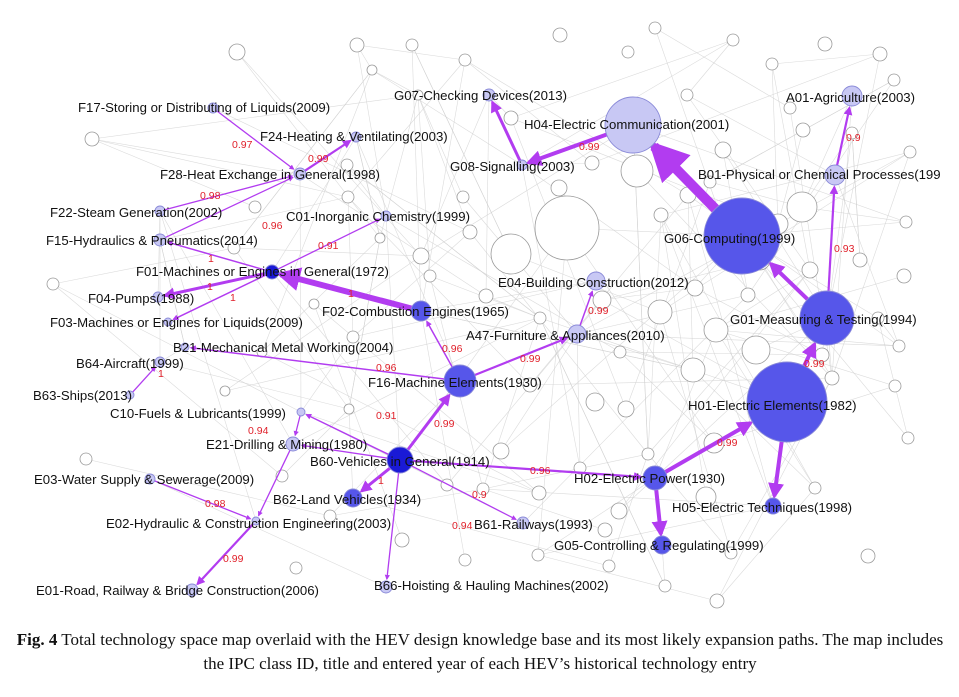 The image size is (959, 697). What do you see at coordinates (347, 434) in the screenshot?
I see `expansion-edge-b60-c10` at bounding box center [347, 434].